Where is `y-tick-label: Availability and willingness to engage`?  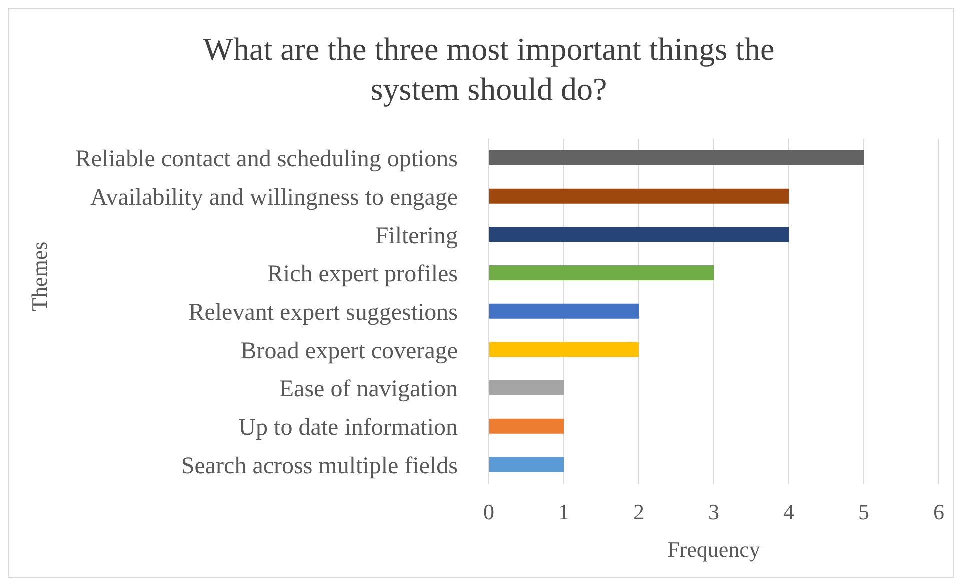
y-tick-label: Availability and willingness to engage is located at coordinates (274, 198).